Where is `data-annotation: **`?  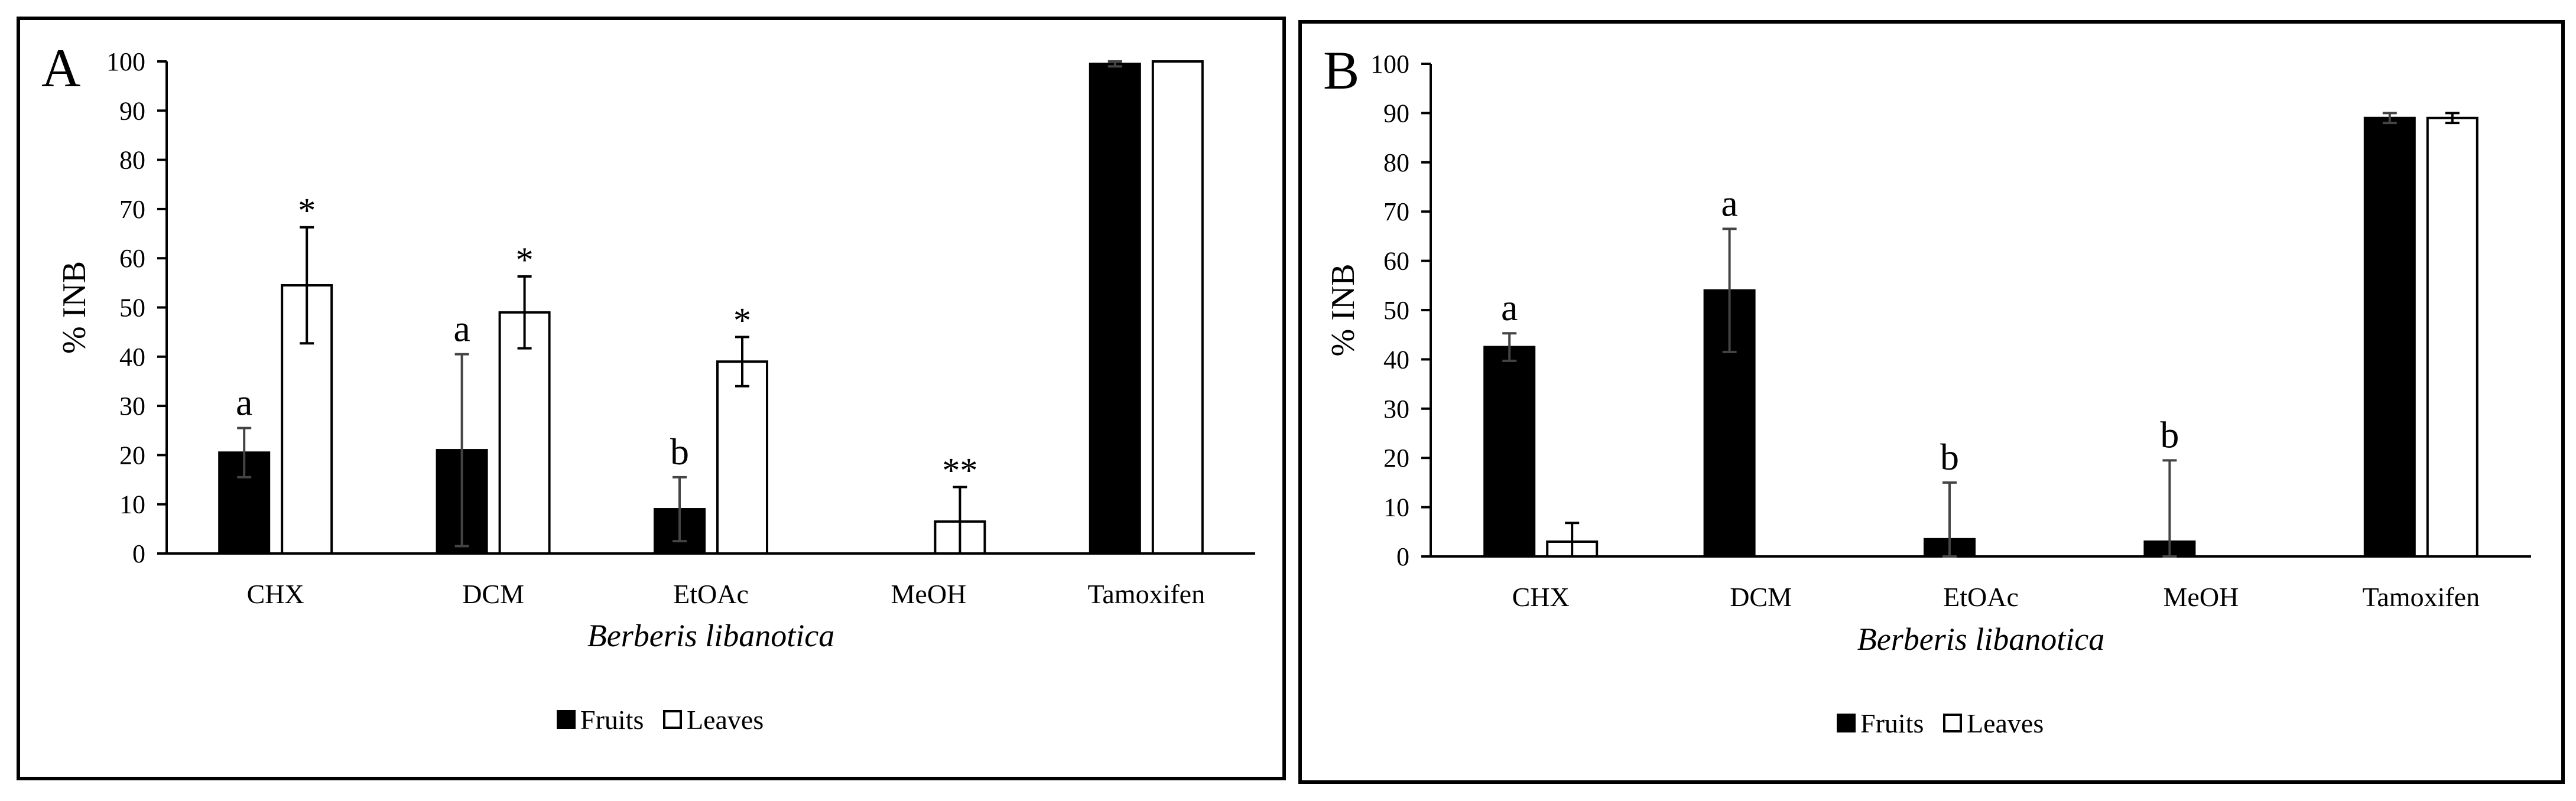
data-annotation: ** is located at coordinates (959, 470).